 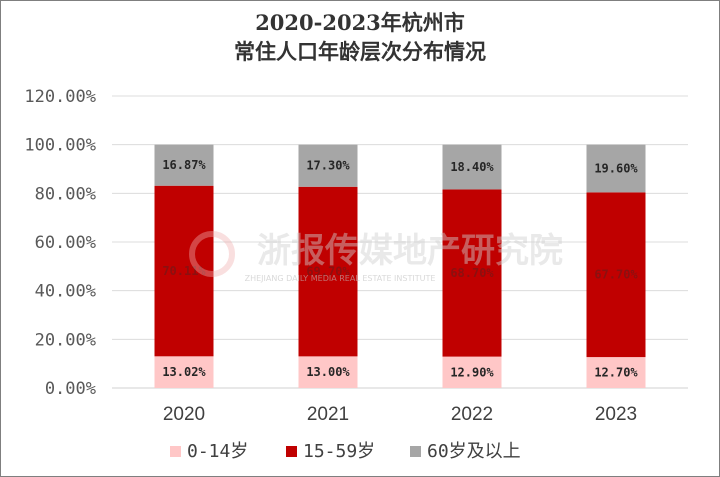 I want to click on legend-label: 15-59岁, so click(x=339, y=451).